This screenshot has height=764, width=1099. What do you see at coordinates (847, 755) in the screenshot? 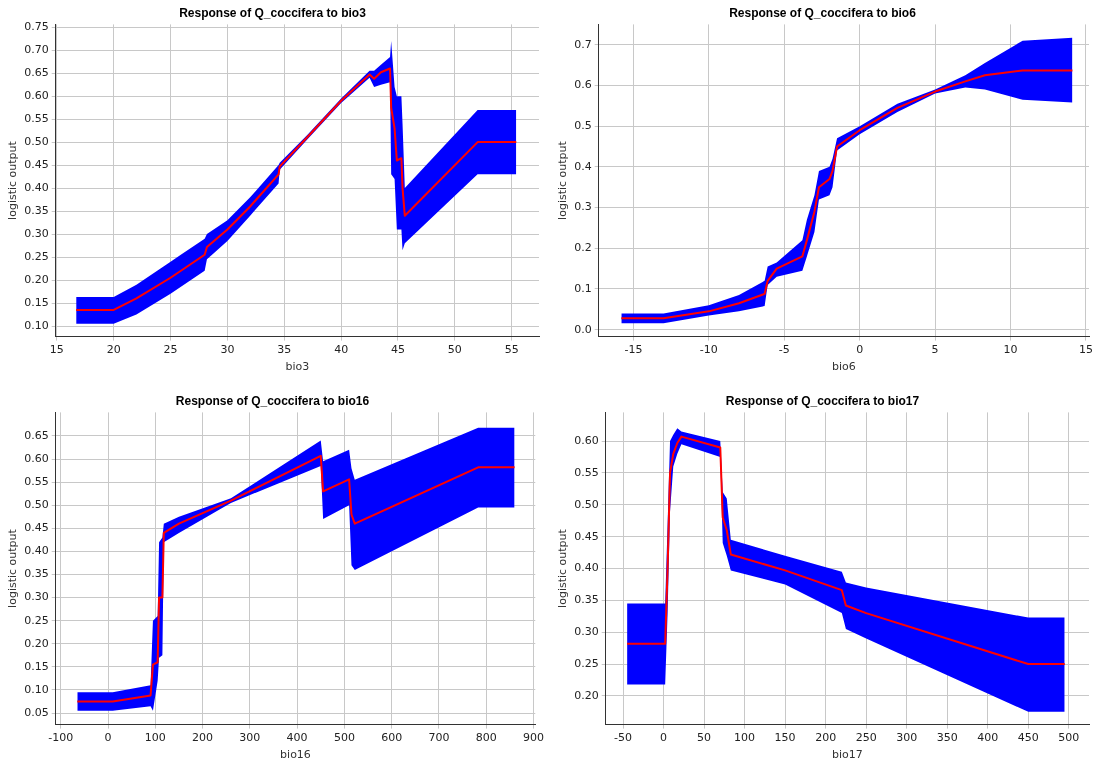
I see `x-axis-title: bio17` at bounding box center [847, 755].